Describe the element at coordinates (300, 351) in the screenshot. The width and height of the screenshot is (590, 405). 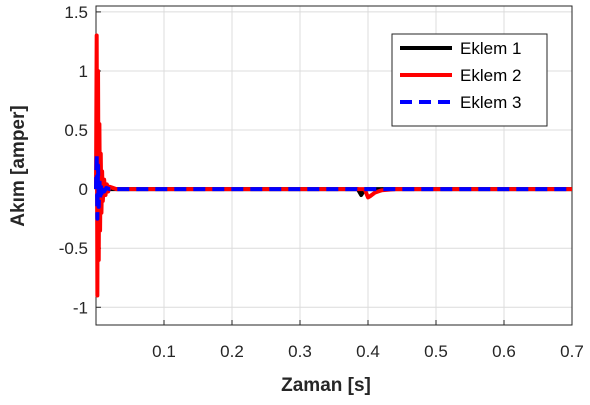
I see `x-tick-label: 0.3` at that location.